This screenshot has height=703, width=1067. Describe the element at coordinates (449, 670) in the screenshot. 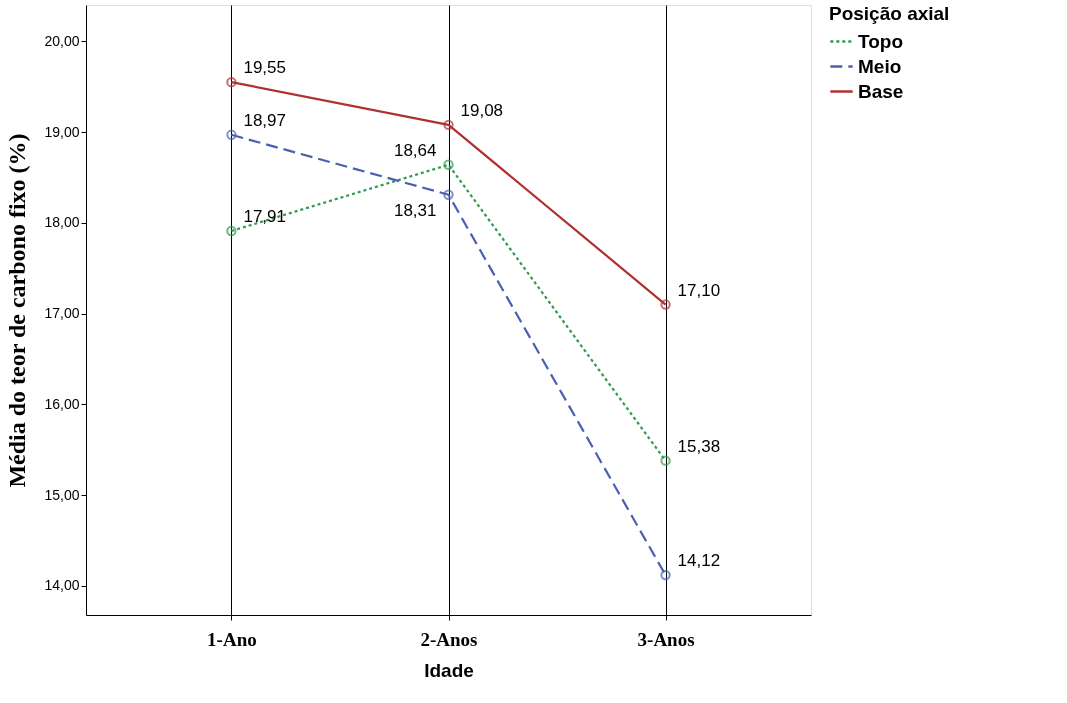

I see `x-axis-title: Idade` at that location.